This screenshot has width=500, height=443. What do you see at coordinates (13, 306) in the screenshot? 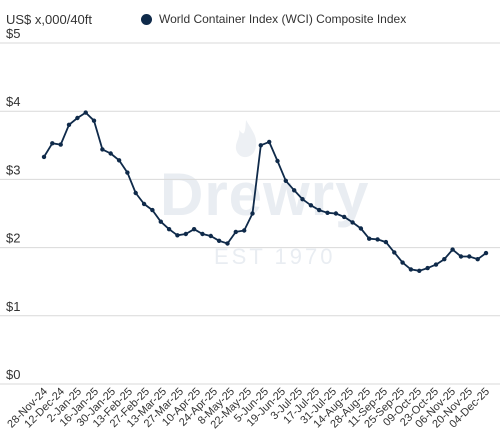
I see `y-tick-label: $1` at bounding box center [13, 306].